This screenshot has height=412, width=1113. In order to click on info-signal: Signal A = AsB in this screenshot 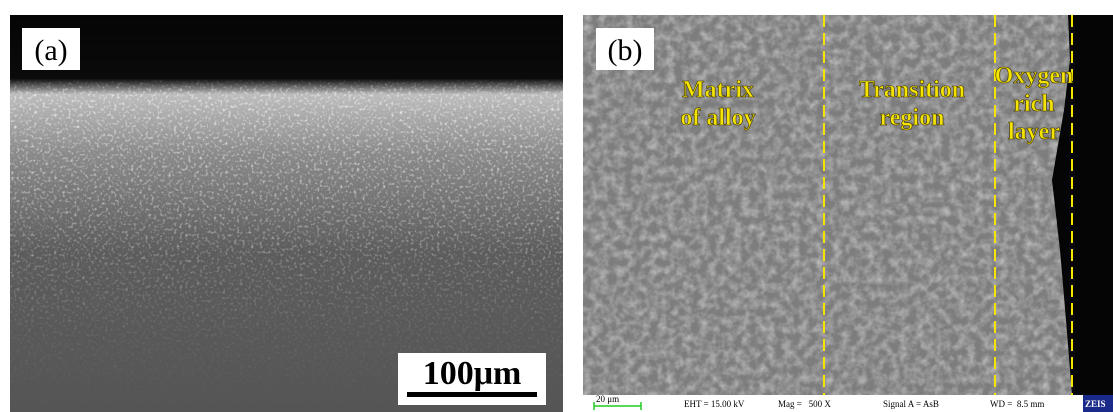, I will do `click(911, 404)`.